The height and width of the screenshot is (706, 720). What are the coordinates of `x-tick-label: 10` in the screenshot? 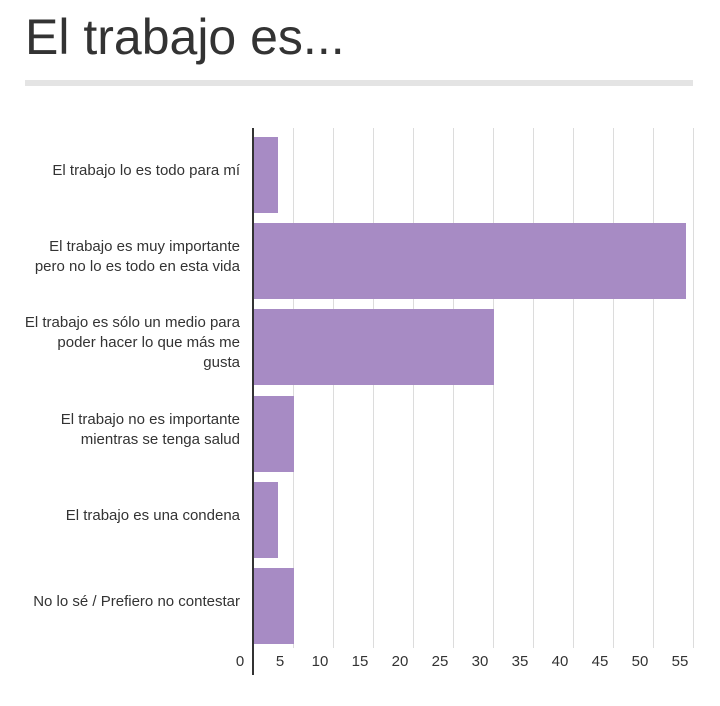 It's located at (320, 661).